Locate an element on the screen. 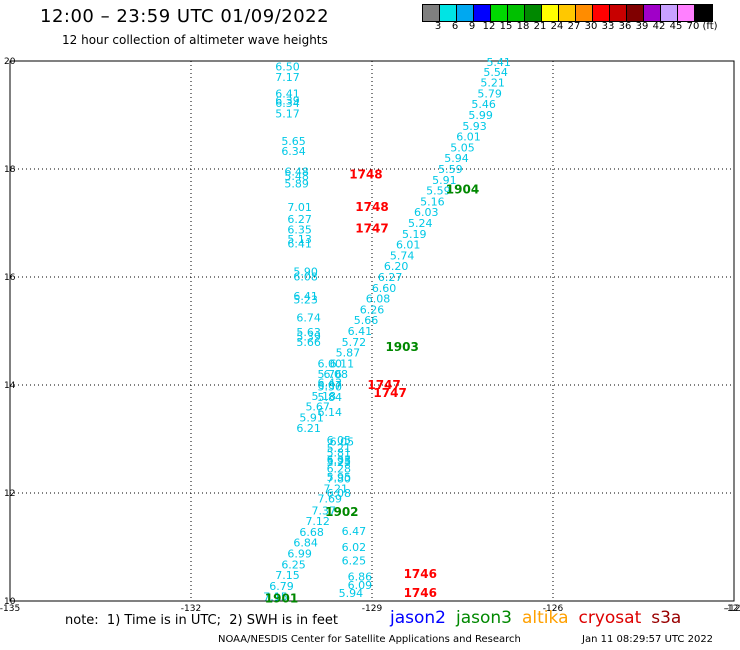 Image resolution: width=740 pixels, height=650 pixels. time-label: 1901 is located at coordinates (281, 598).